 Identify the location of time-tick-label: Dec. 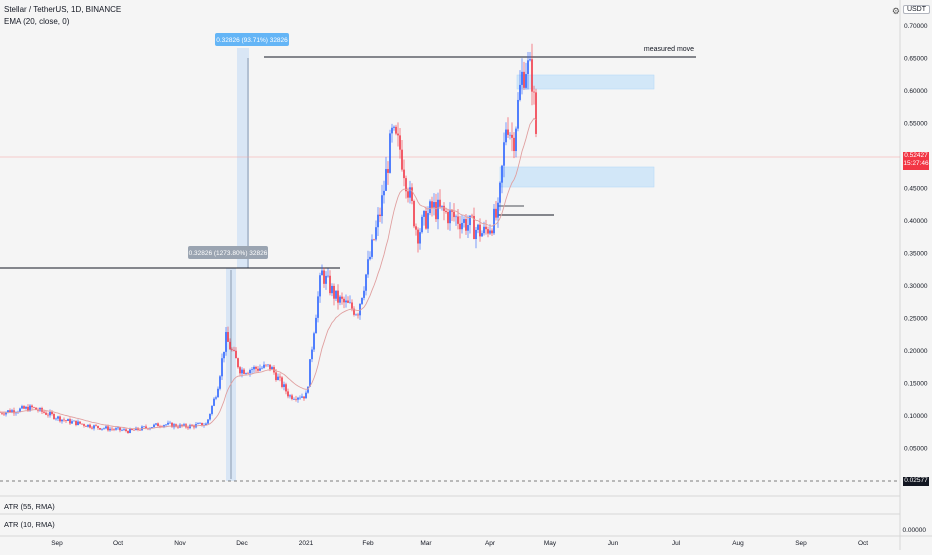
(242, 543).